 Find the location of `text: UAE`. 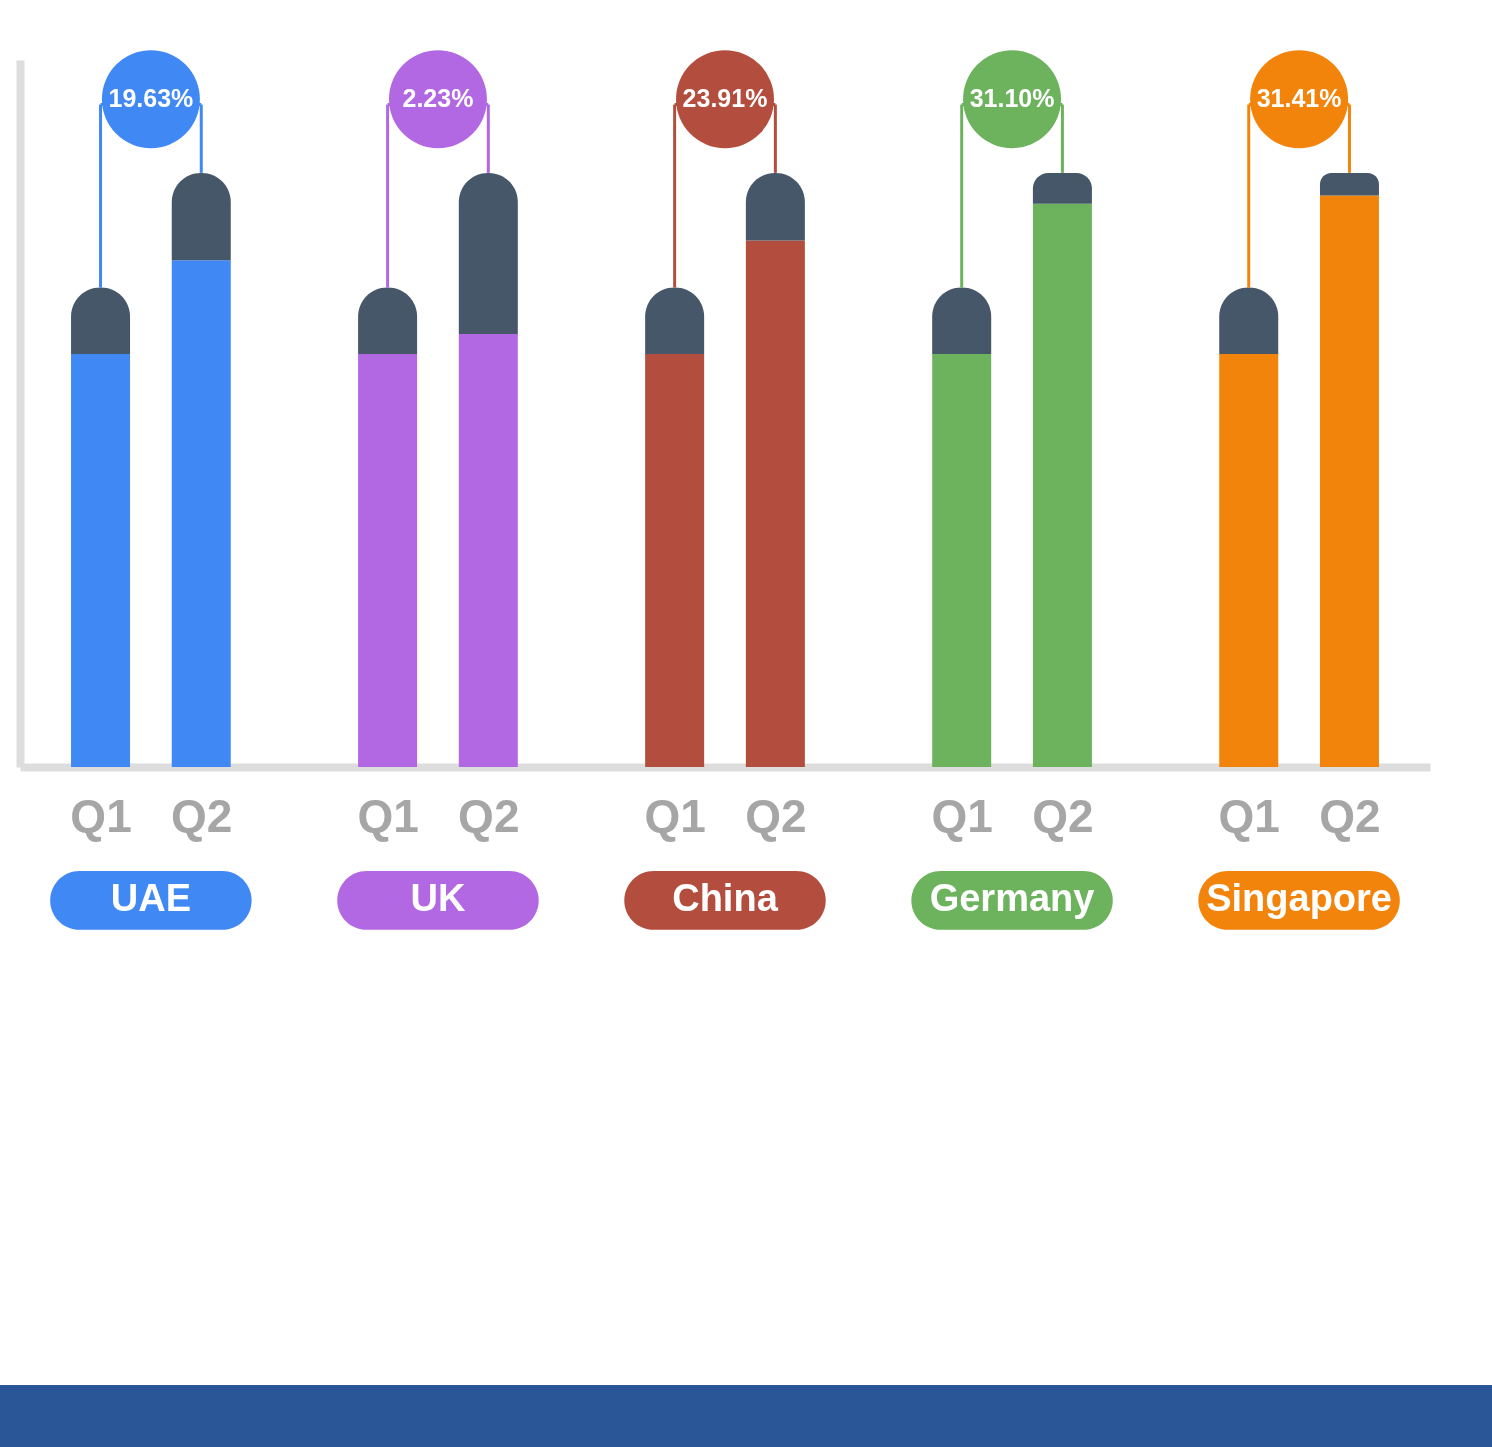

text: UAE is located at coordinates (151, 898).